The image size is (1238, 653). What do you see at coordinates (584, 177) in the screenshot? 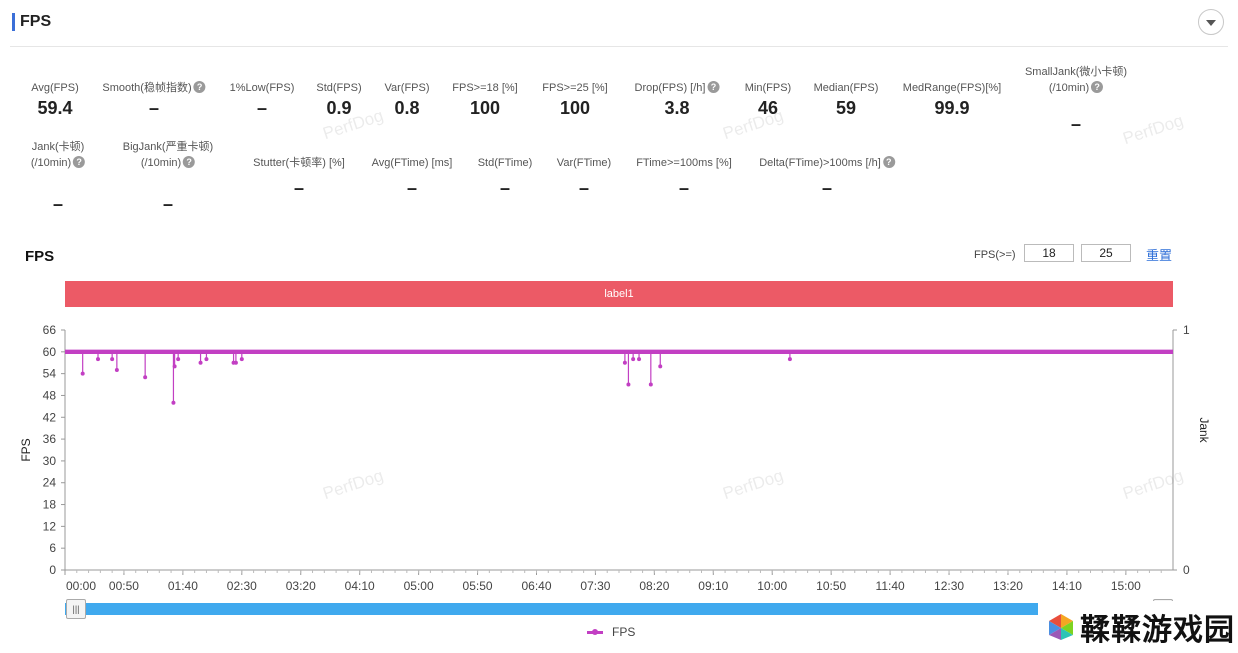
I see `row2-metric-5: Var(FTime) –` at bounding box center [584, 177].